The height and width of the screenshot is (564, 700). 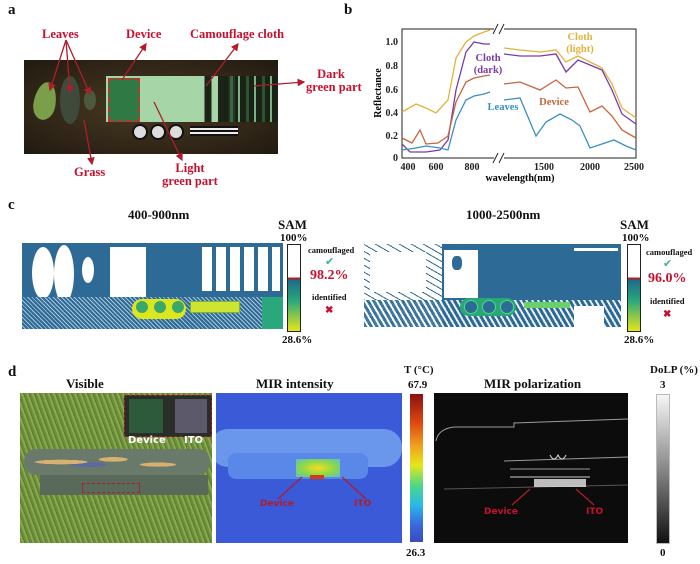 What do you see at coordinates (151, 107) in the screenshot?
I see `panel-a-photo` at bounding box center [151, 107].